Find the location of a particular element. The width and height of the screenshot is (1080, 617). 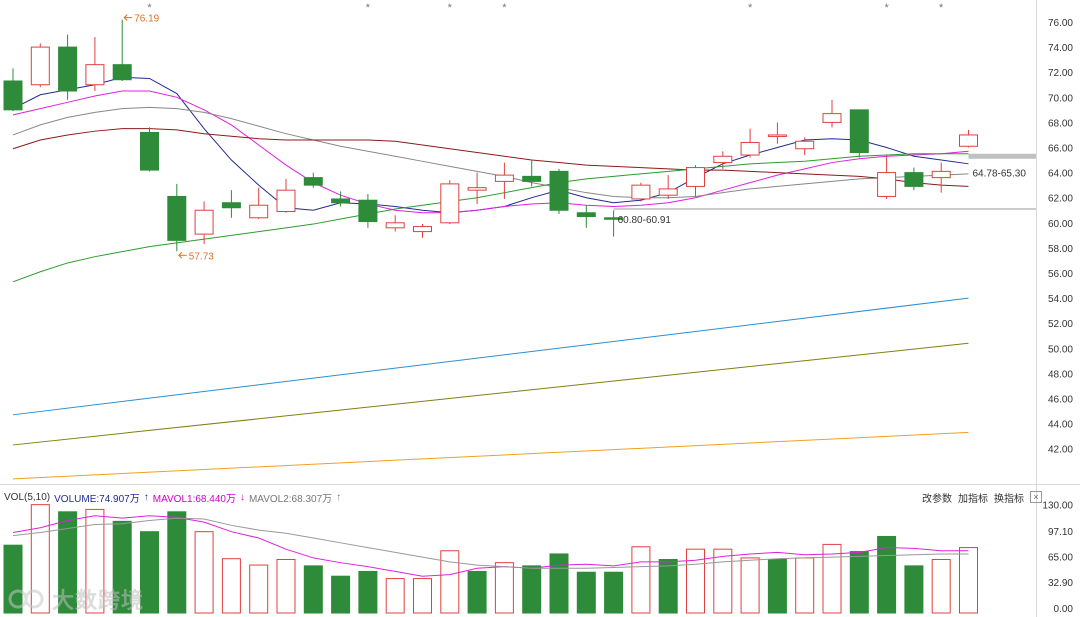

price-y-tick-label: 70.00 is located at coordinates (1060, 98).